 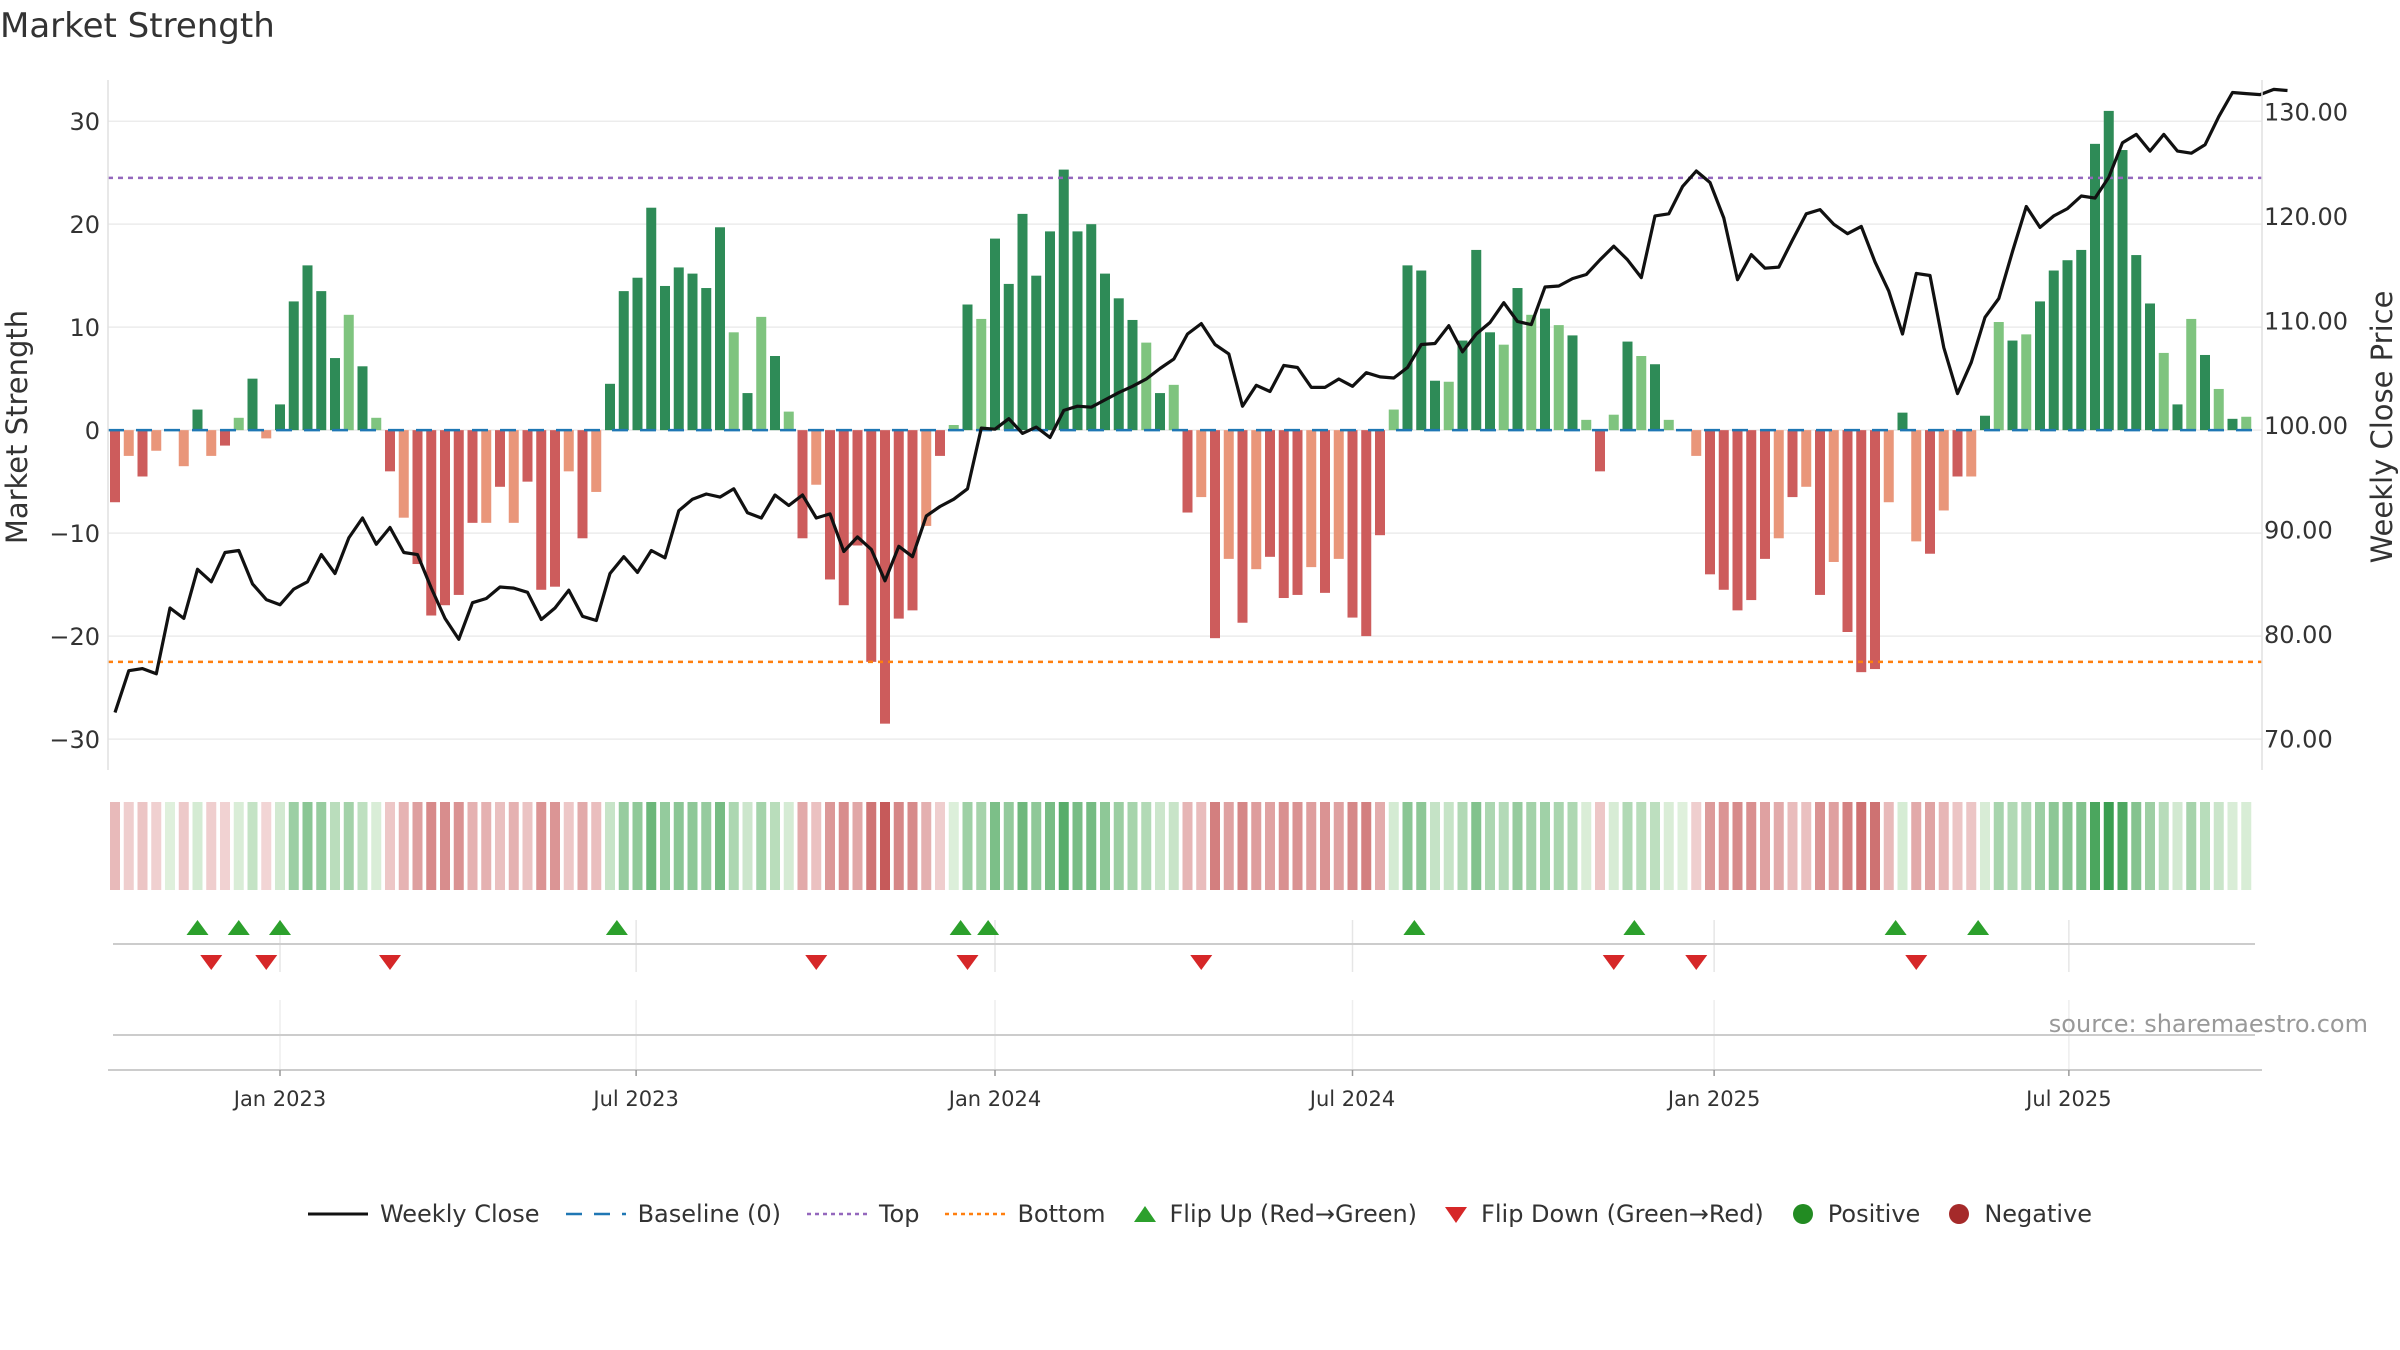 What do you see at coordinates (1293, 1214) in the screenshot?
I see `legend-label: Flip Up (Red→Green)` at bounding box center [1293, 1214].